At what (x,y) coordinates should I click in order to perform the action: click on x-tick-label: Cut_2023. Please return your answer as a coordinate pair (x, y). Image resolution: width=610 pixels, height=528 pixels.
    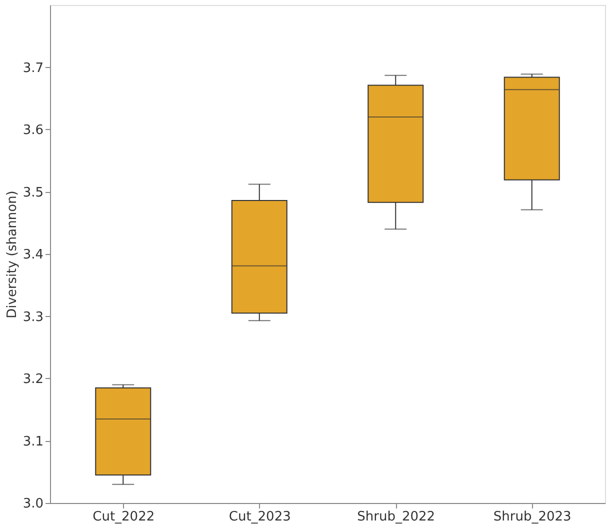
    Looking at the image, I should click on (259, 517).